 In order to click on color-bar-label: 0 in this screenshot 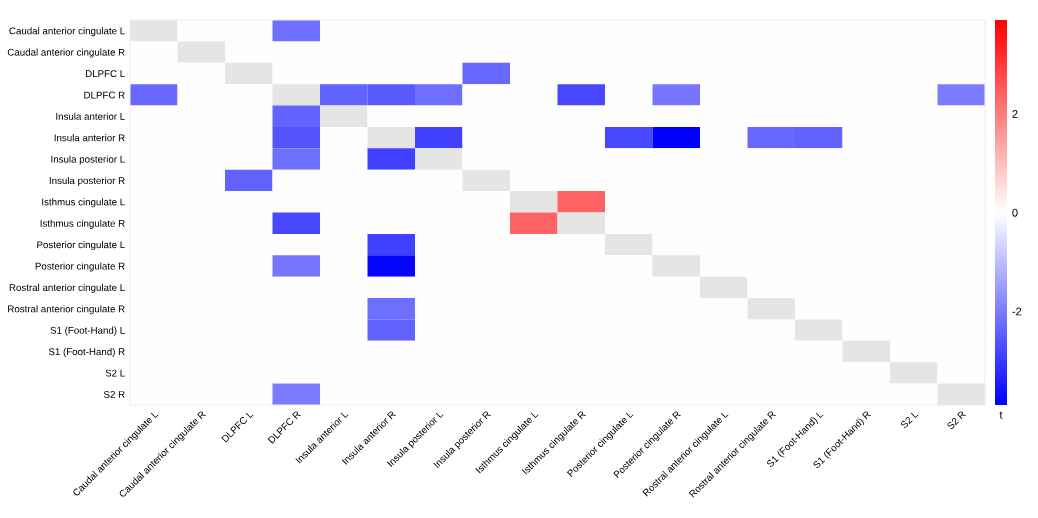, I will do `click(1015, 212)`.